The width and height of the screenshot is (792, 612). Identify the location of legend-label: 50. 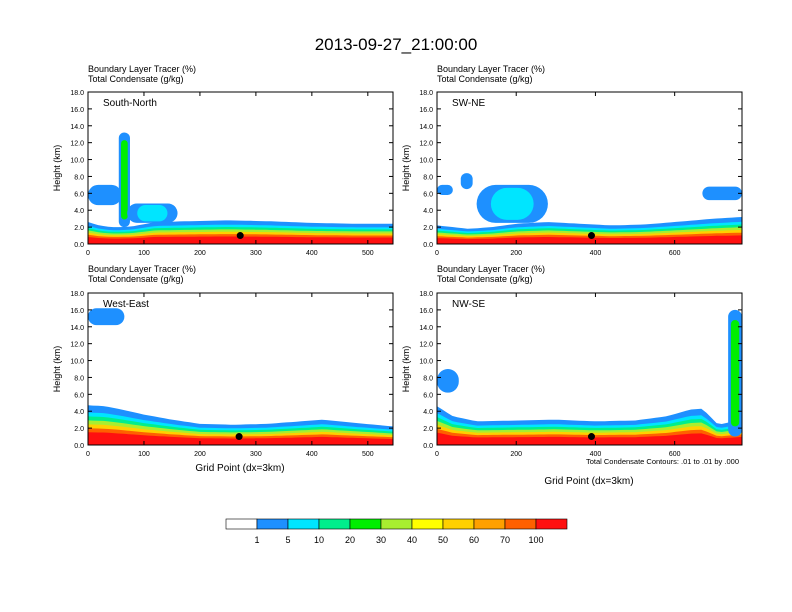
(443, 540).